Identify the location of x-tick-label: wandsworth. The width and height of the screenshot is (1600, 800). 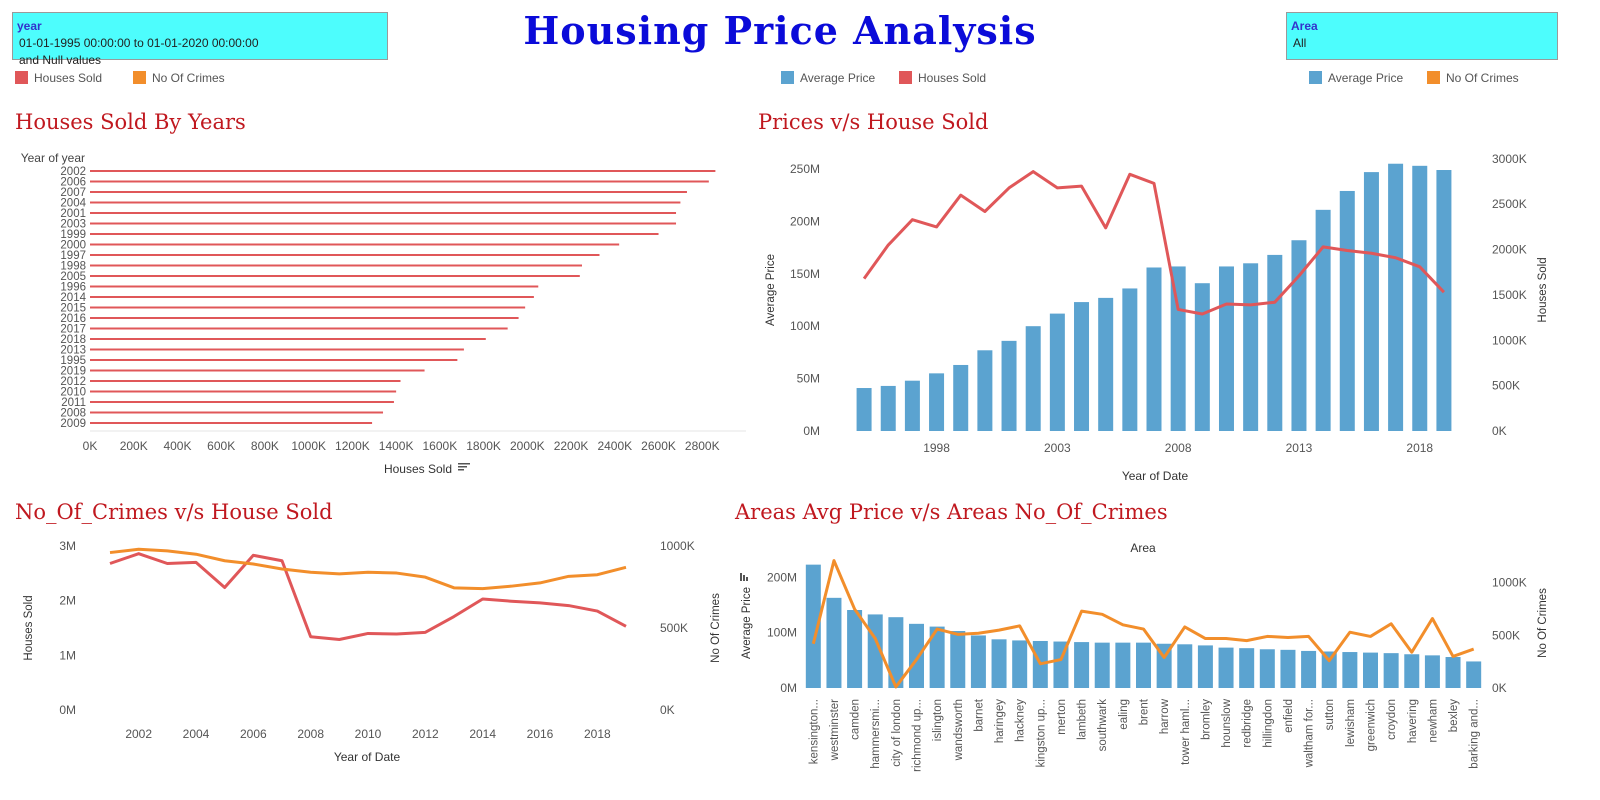
(959, 730).